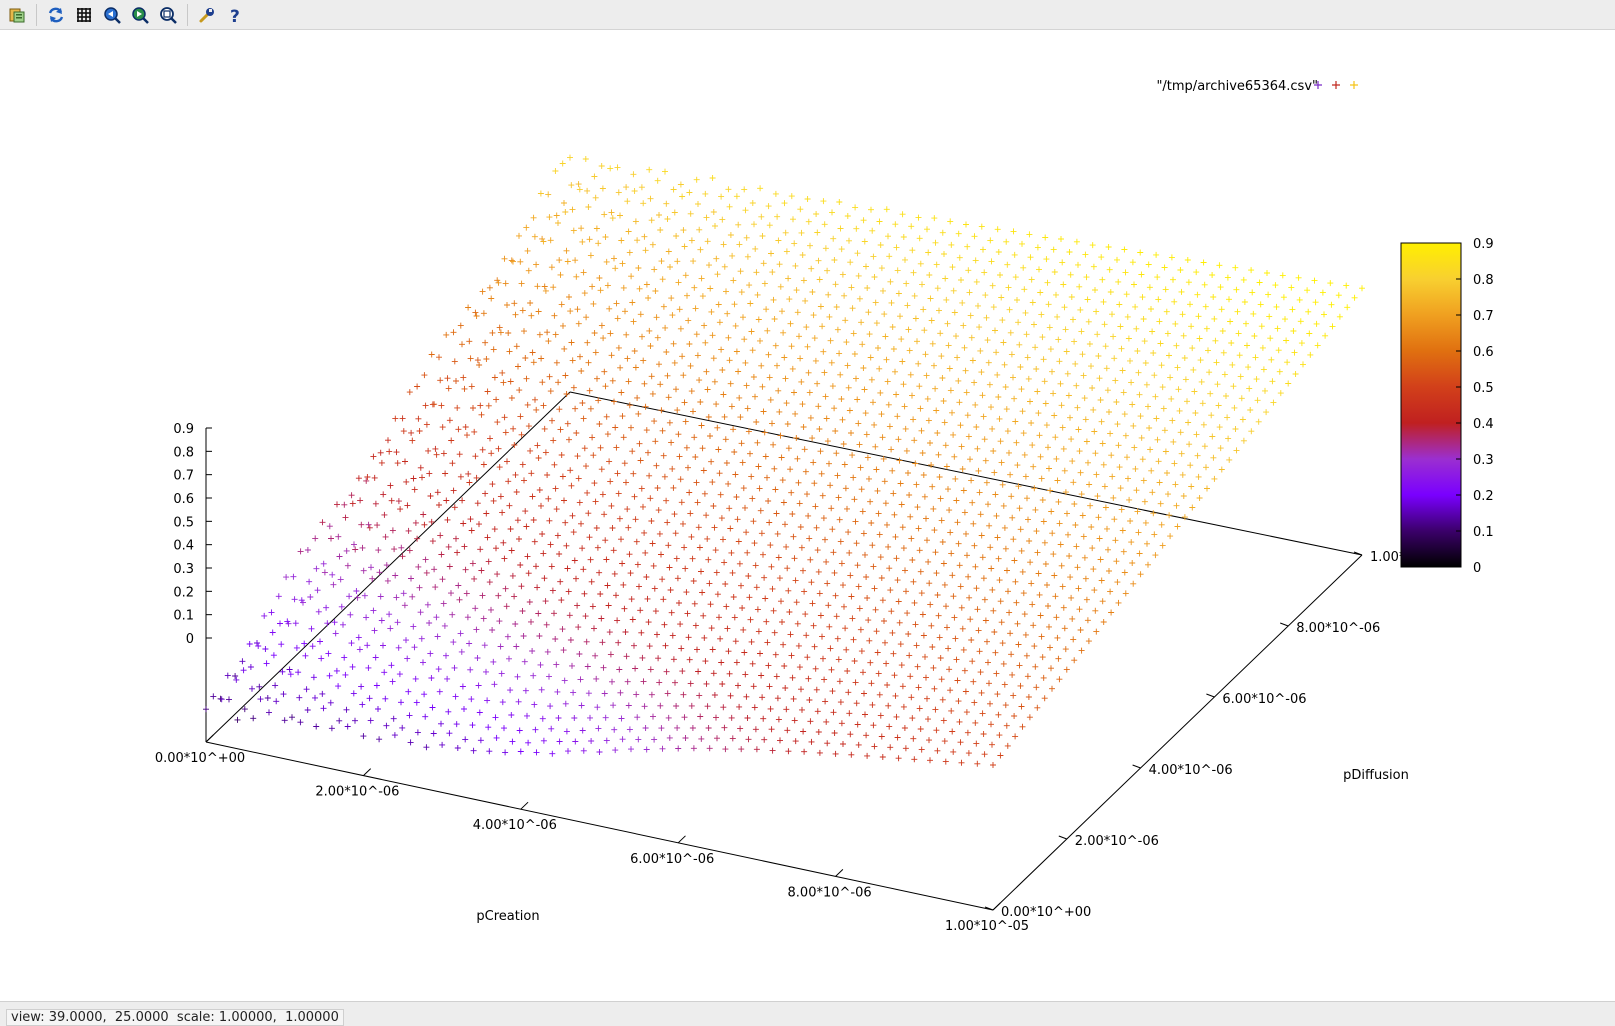 This screenshot has height=1026, width=1615. Describe the element at coordinates (1447, 406) in the screenshot. I see `colorbar: 0 0.1 0.2 0.3 0.4 0.5 0.6 0.7 0.8 0.9` at that location.